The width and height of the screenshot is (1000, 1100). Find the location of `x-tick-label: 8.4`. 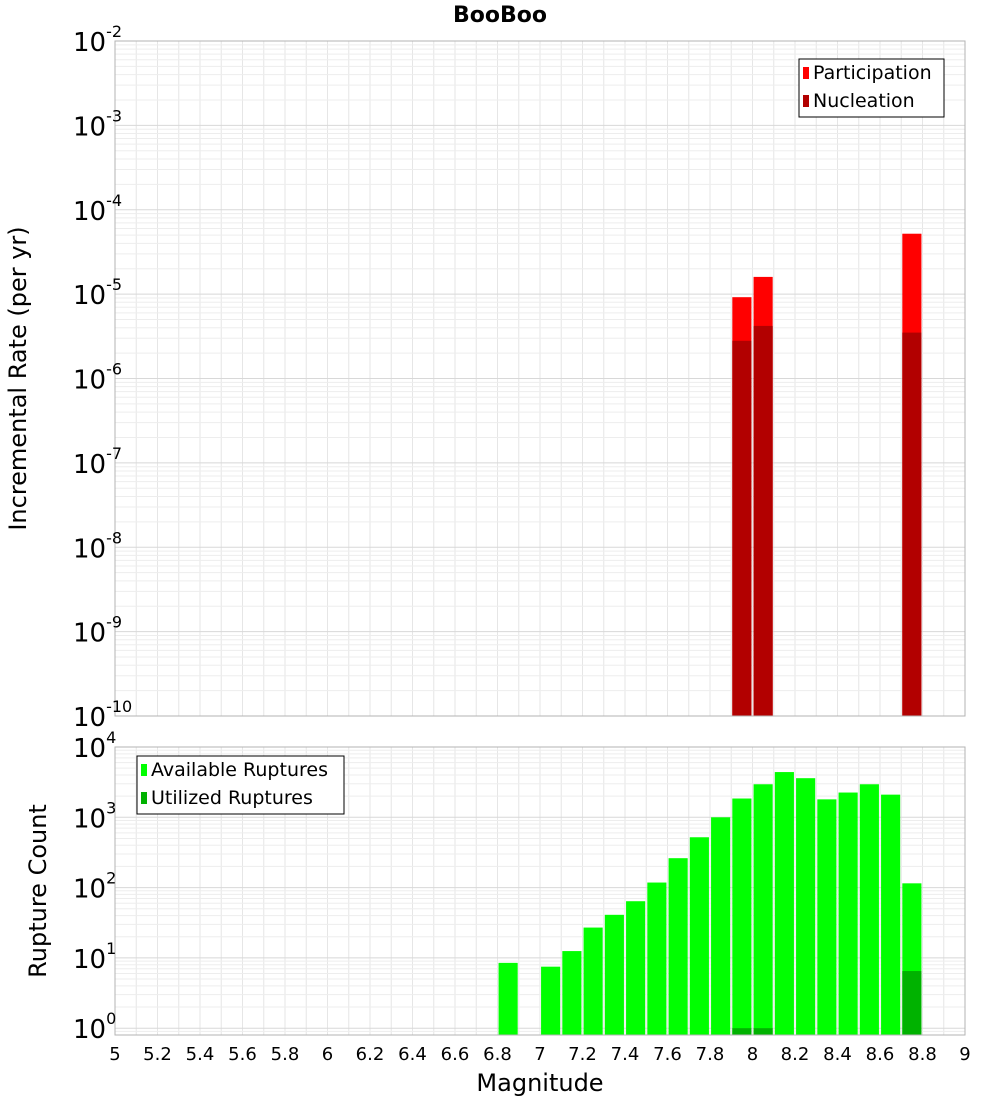

x-tick-label: 8.4 is located at coordinates (837, 1054).